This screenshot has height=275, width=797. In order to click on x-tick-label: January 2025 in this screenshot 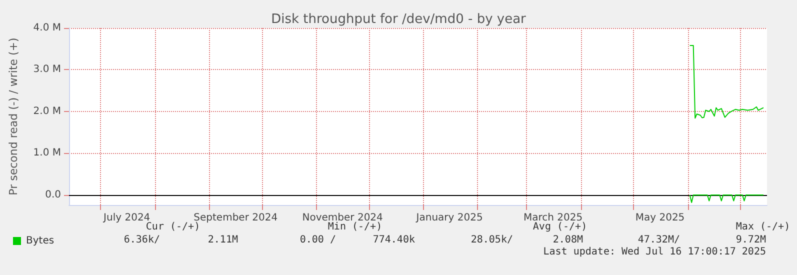, I will do `click(449, 218)`.